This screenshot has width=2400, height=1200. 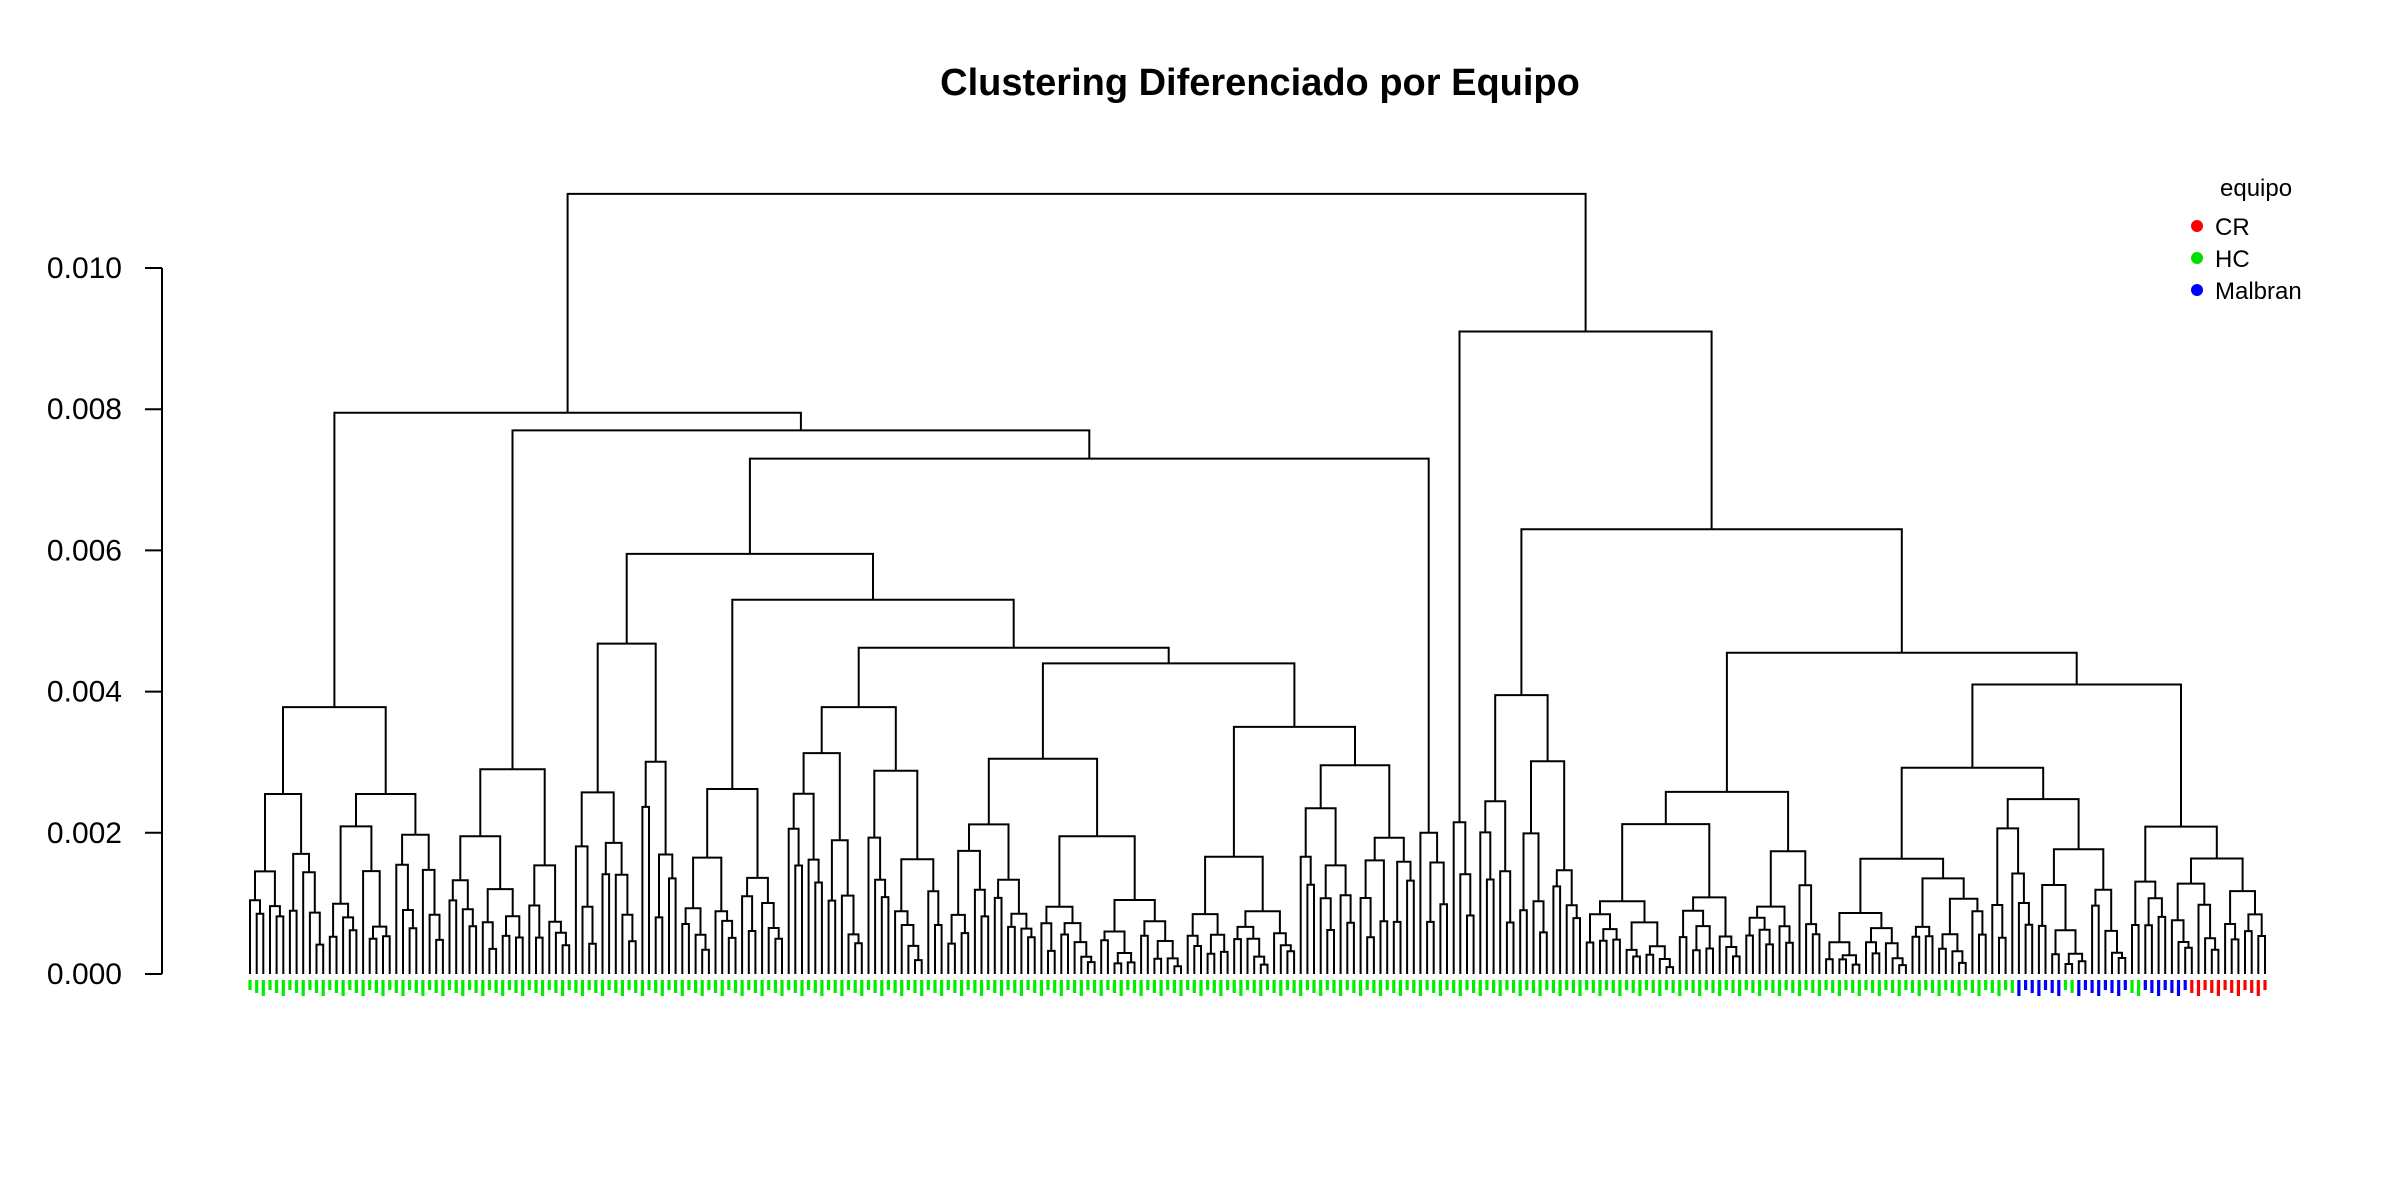 I want to click on legend-marker, so click(x=2197, y=226).